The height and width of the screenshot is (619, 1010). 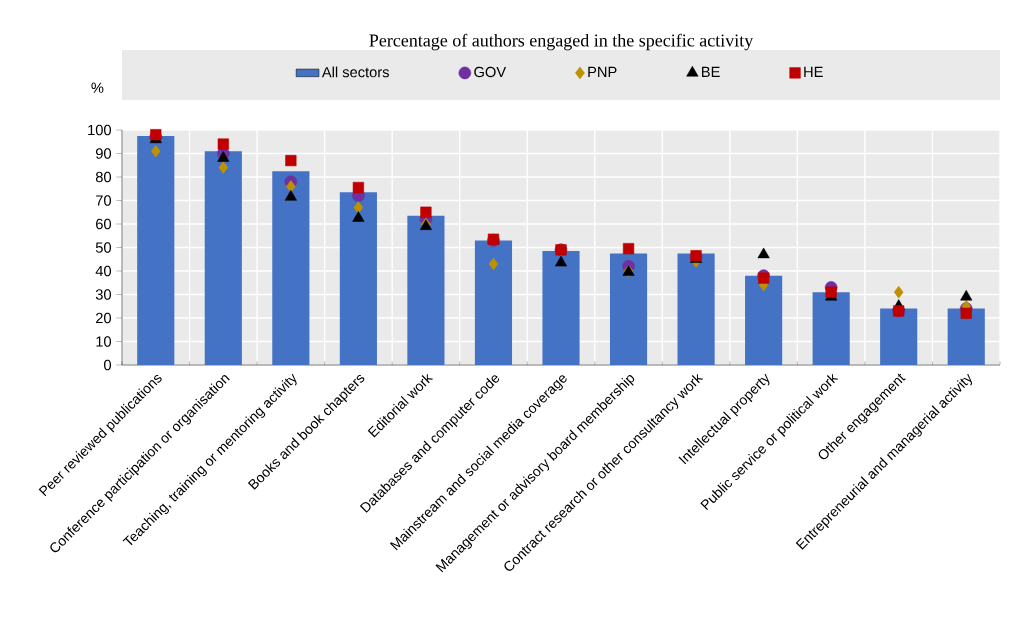 What do you see at coordinates (711, 71) in the screenshot?
I see `legend-label: BE` at bounding box center [711, 71].